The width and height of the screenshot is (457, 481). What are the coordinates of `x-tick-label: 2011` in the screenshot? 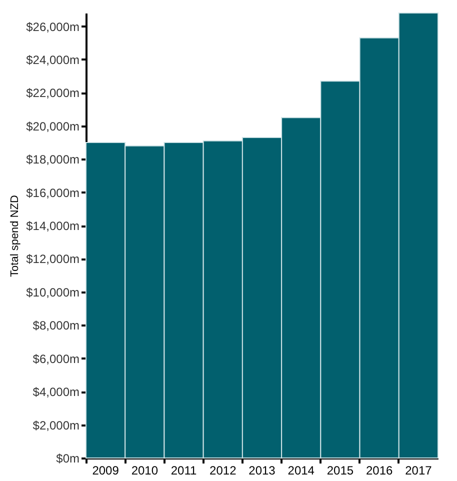 It's located at (183, 471).